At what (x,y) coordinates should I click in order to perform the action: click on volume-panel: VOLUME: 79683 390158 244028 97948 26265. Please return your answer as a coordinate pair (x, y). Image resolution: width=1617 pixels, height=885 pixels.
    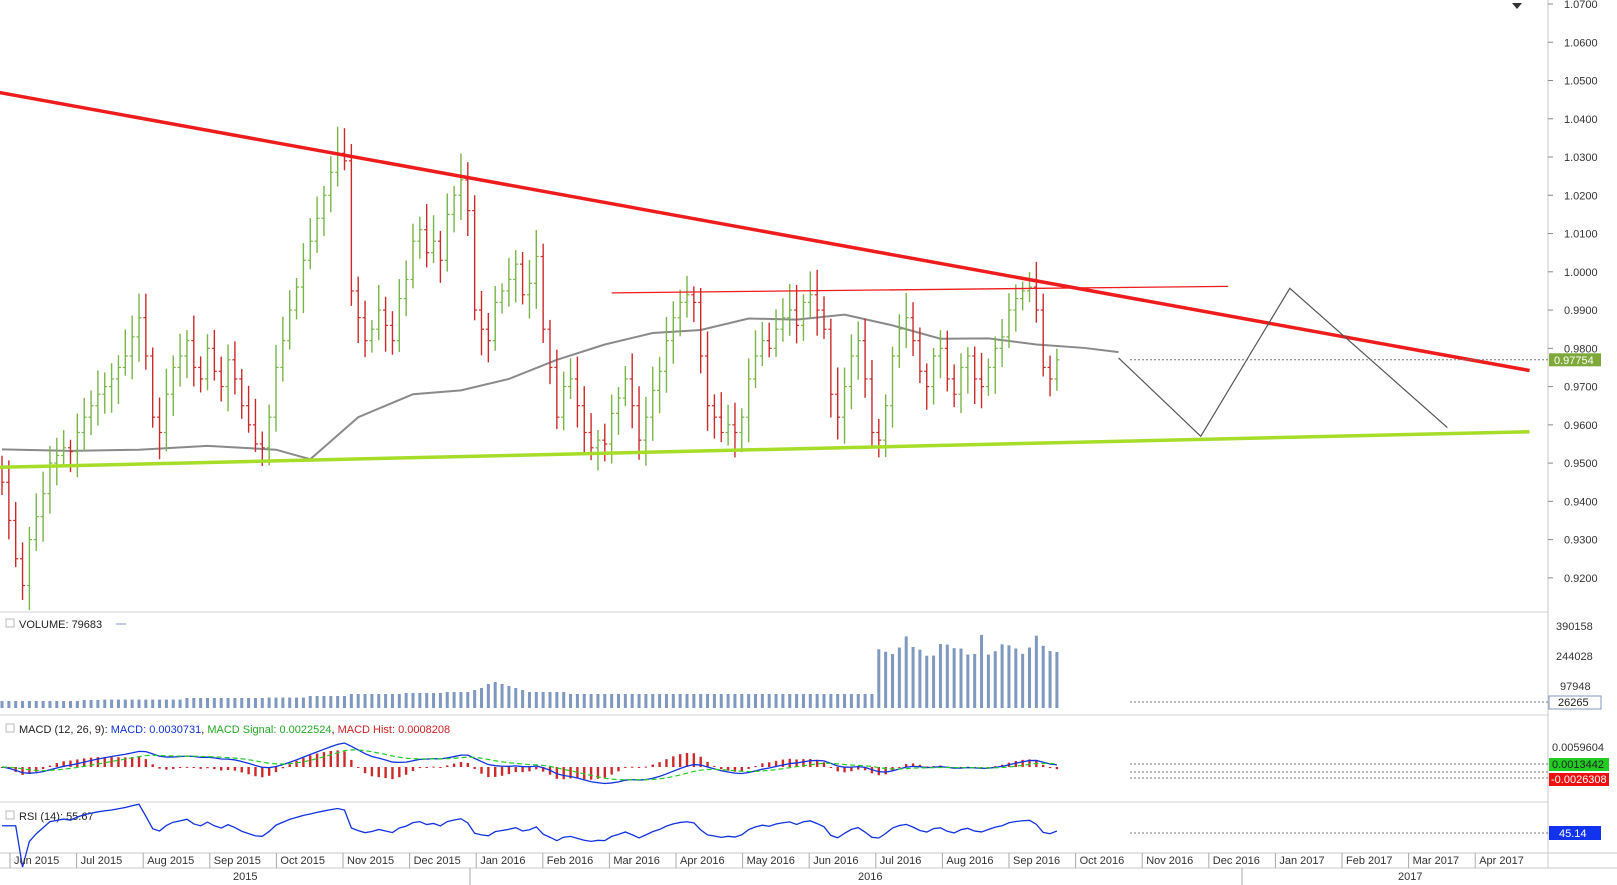
    Looking at the image, I should click on (801, 664).